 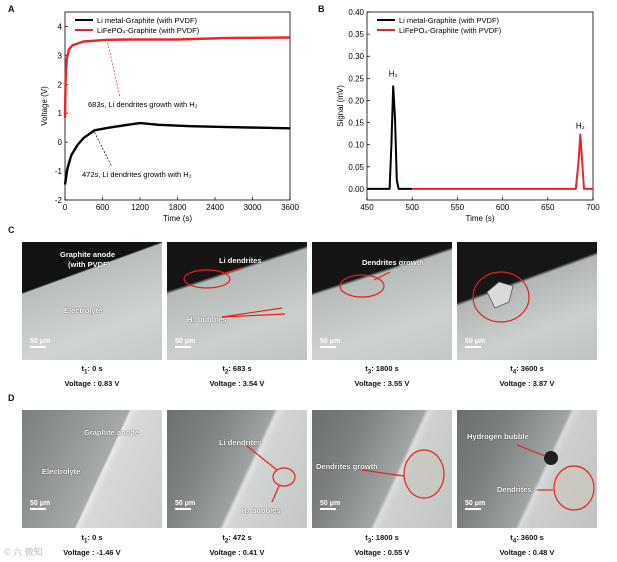 What do you see at coordinates (60, 55) in the screenshot?
I see `y-tick-label: 3` at bounding box center [60, 55].